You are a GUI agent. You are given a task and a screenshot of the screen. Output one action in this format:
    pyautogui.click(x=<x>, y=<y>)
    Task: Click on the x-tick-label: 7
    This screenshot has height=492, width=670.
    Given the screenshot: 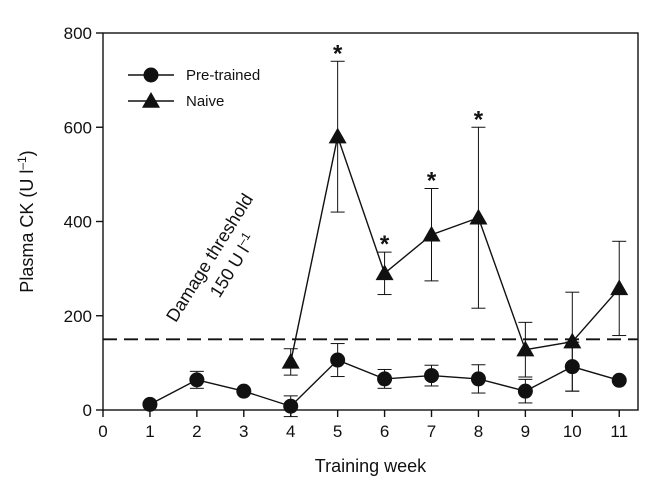 What is the action you would take?
    pyautogui.click(x=431, y=431)
    